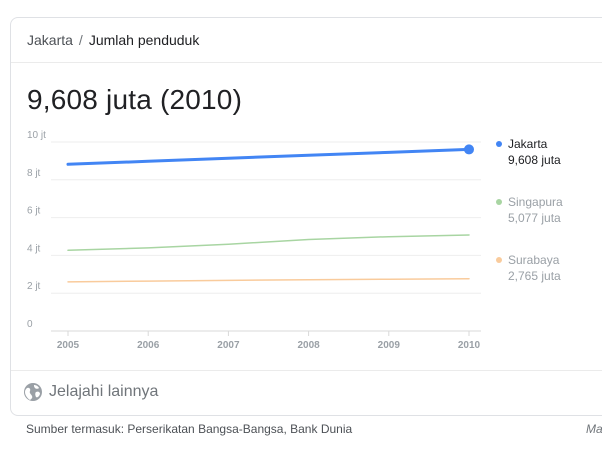 This screenshot has width=602, height=452. Describe the element at coordinates (268, 243) in the screenshot. I see `series-line-singapura` at that location.